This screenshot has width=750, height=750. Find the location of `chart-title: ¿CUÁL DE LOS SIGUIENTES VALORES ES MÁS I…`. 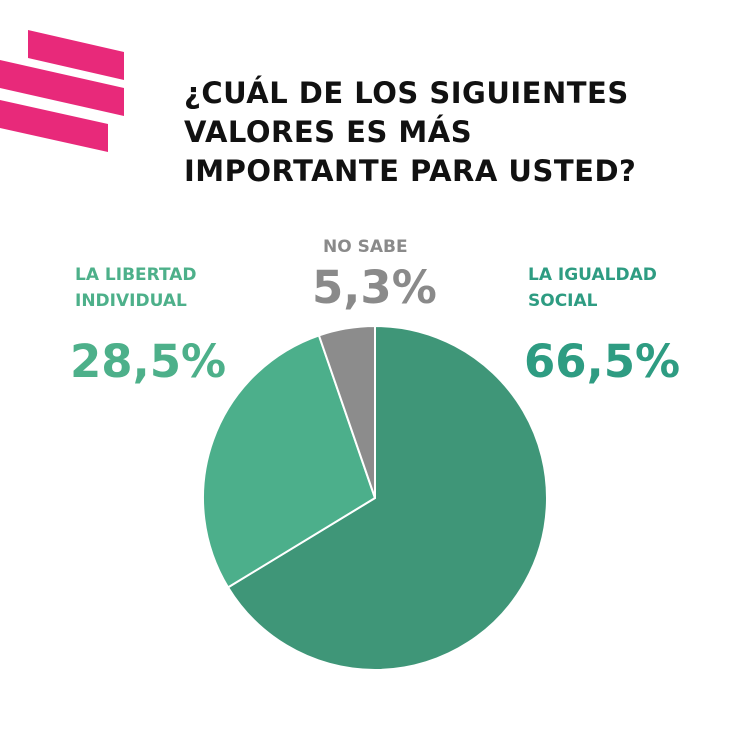

chart-title: ¿CUÁL DE LOS SIGUIENTES VALORES ES MÁS I… is located at coordinates (444, 132).